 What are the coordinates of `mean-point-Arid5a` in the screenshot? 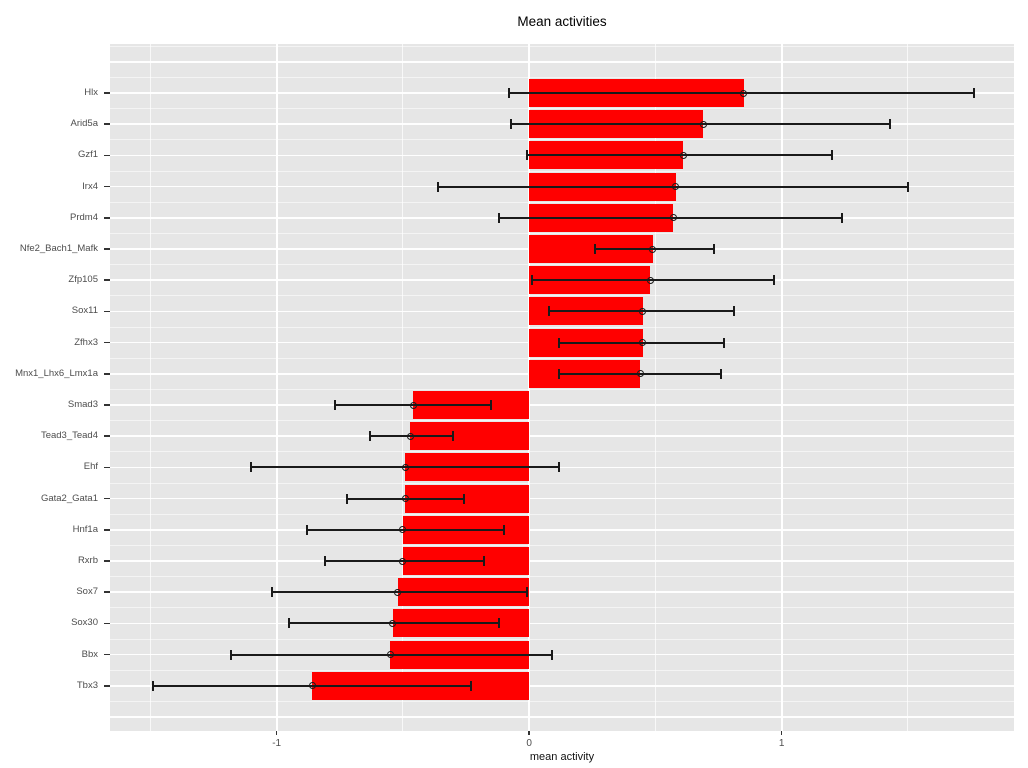 It's located at (703, 124).